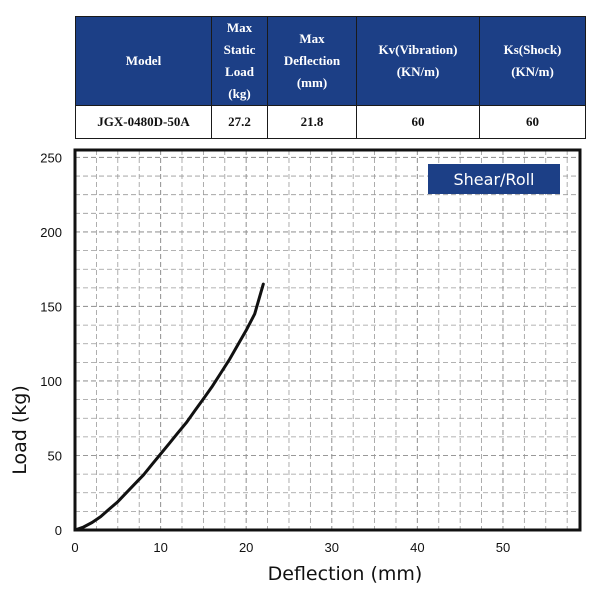 The height and width of the screenshot is (600, 600). Describe the element at coordinates (160, 547) in the screenshot. I see `x-tick-label: 10` at that location.